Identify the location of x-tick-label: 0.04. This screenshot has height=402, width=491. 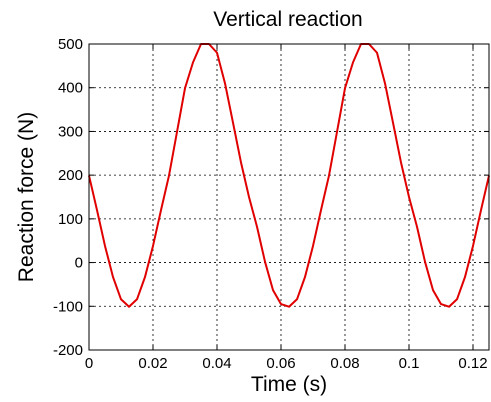
(216, 363).